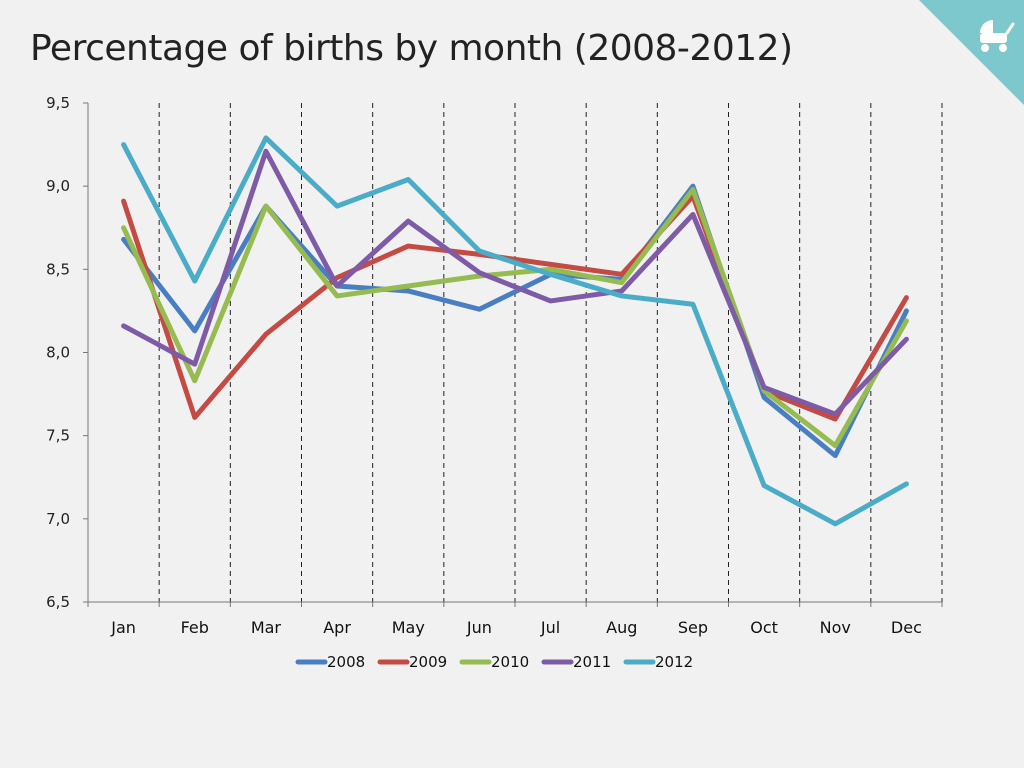 This screenshot has width=1024, height=768. What do you see at coordinates (906, 627) in the screenshot?
I see `x-tick-label: Dec` at bounding box center [906, 627].